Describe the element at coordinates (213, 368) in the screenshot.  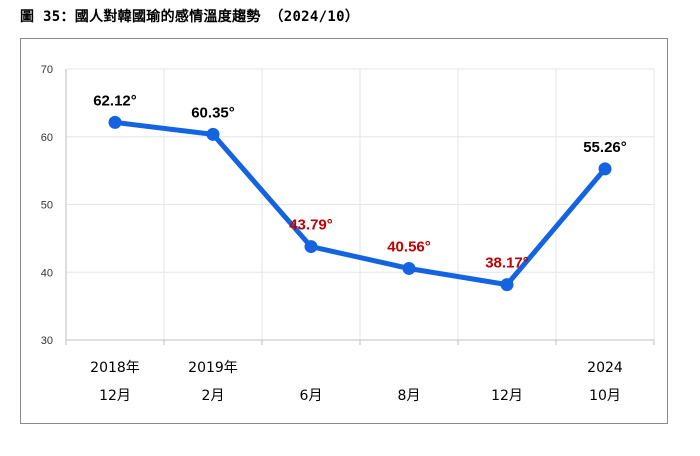
I see `x-tick-label: 2019年` at that location.